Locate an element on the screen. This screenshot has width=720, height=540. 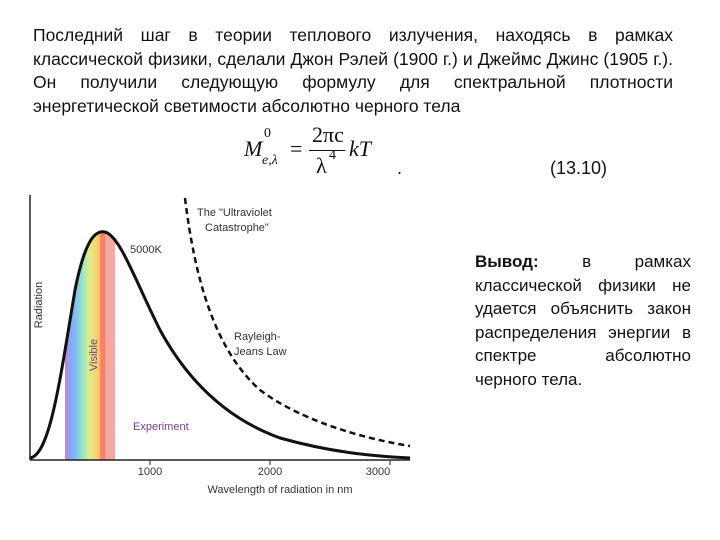
x-label: Wavelength of radiation in nm is located at coordinates (279, 490).